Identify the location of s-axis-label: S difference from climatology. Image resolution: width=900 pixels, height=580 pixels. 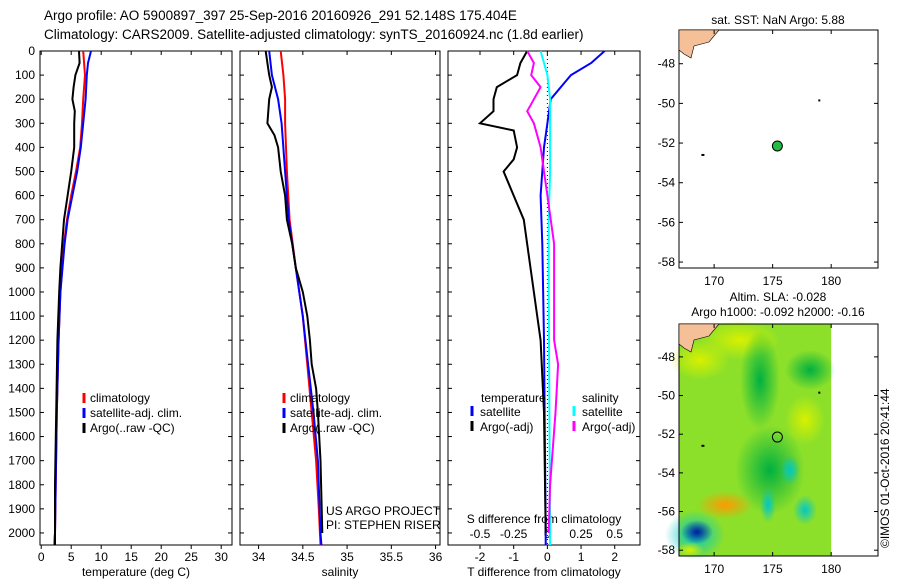
(544, 519).